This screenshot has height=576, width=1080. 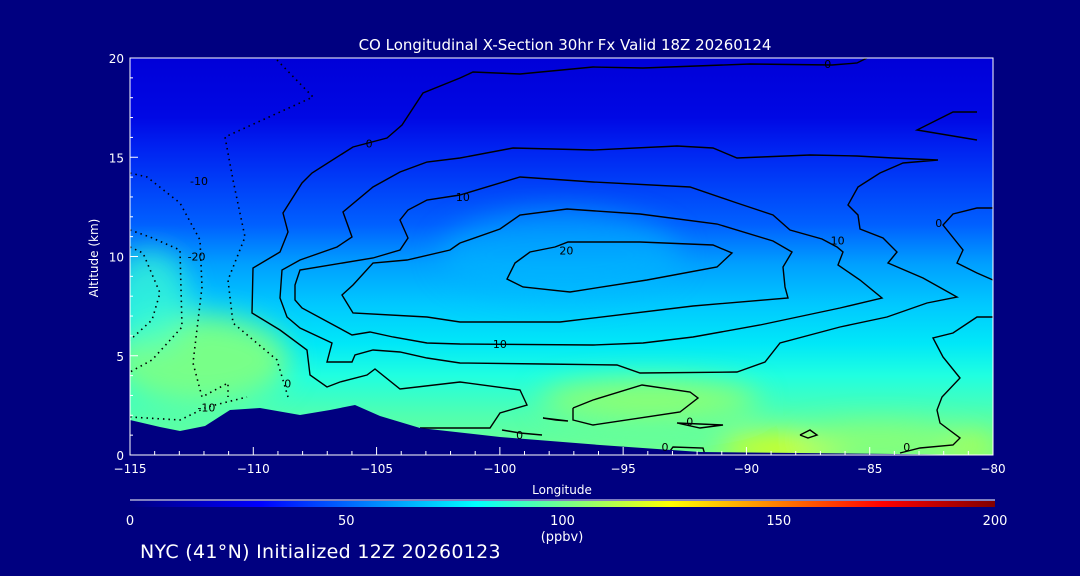 I want to click on contour-label: 20, so click(x=566, y=251).